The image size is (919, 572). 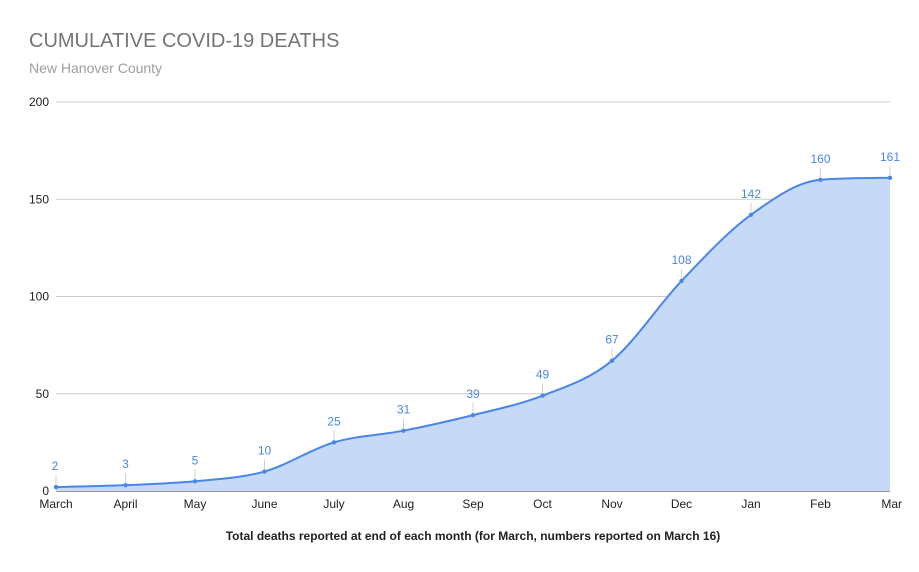 I want to click on data-label: 10, so click(x=265, y=451).